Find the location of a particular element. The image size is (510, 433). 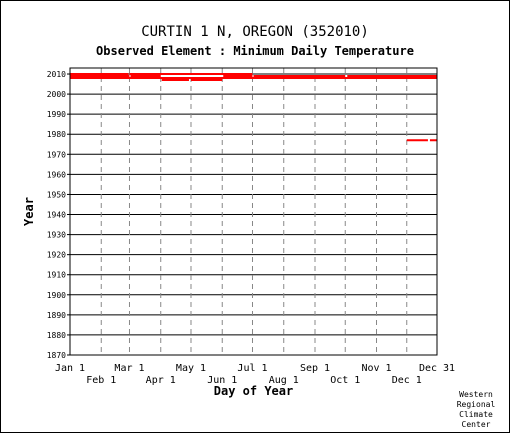

y-tick-label: 1890 is located at coordinates (56, 315).